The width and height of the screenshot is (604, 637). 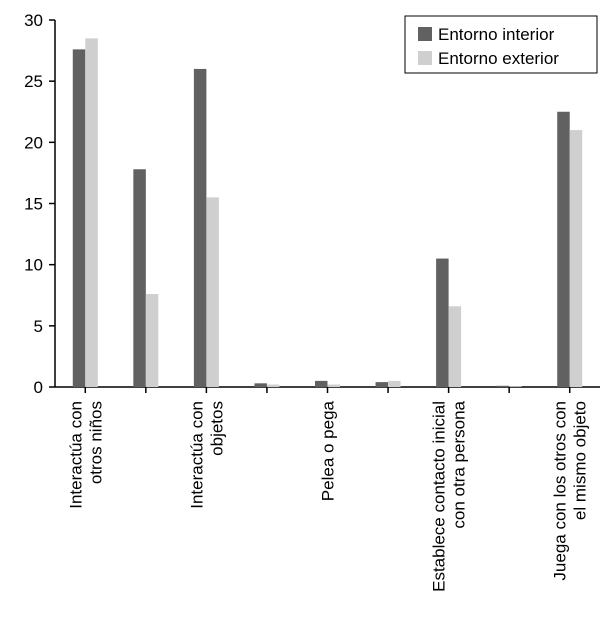 What do you see at coordinates (216, 428) in the screenshot?
I see `x-category-label: objetos` at bounding box center [216, 428].